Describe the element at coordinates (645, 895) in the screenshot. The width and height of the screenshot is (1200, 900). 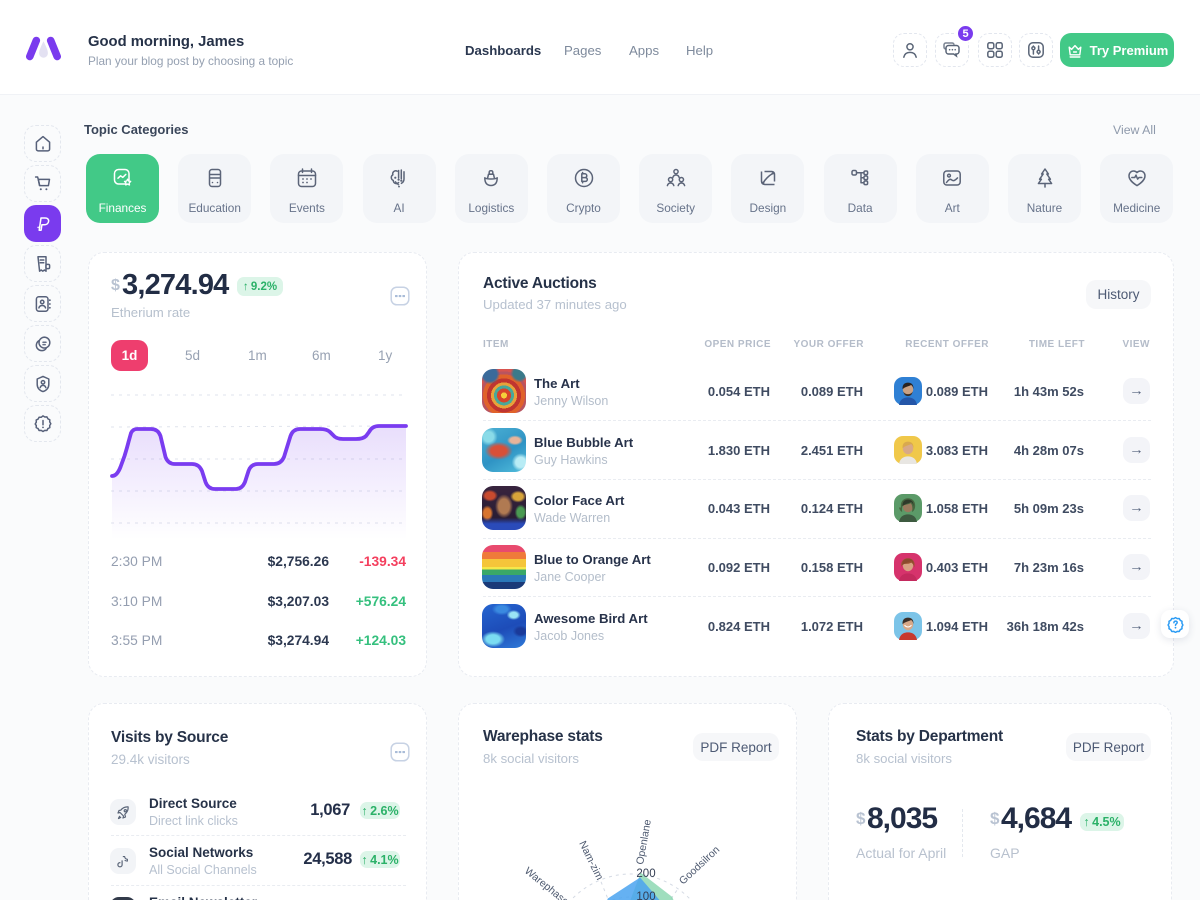
I see `svg-text: 100` at that location.